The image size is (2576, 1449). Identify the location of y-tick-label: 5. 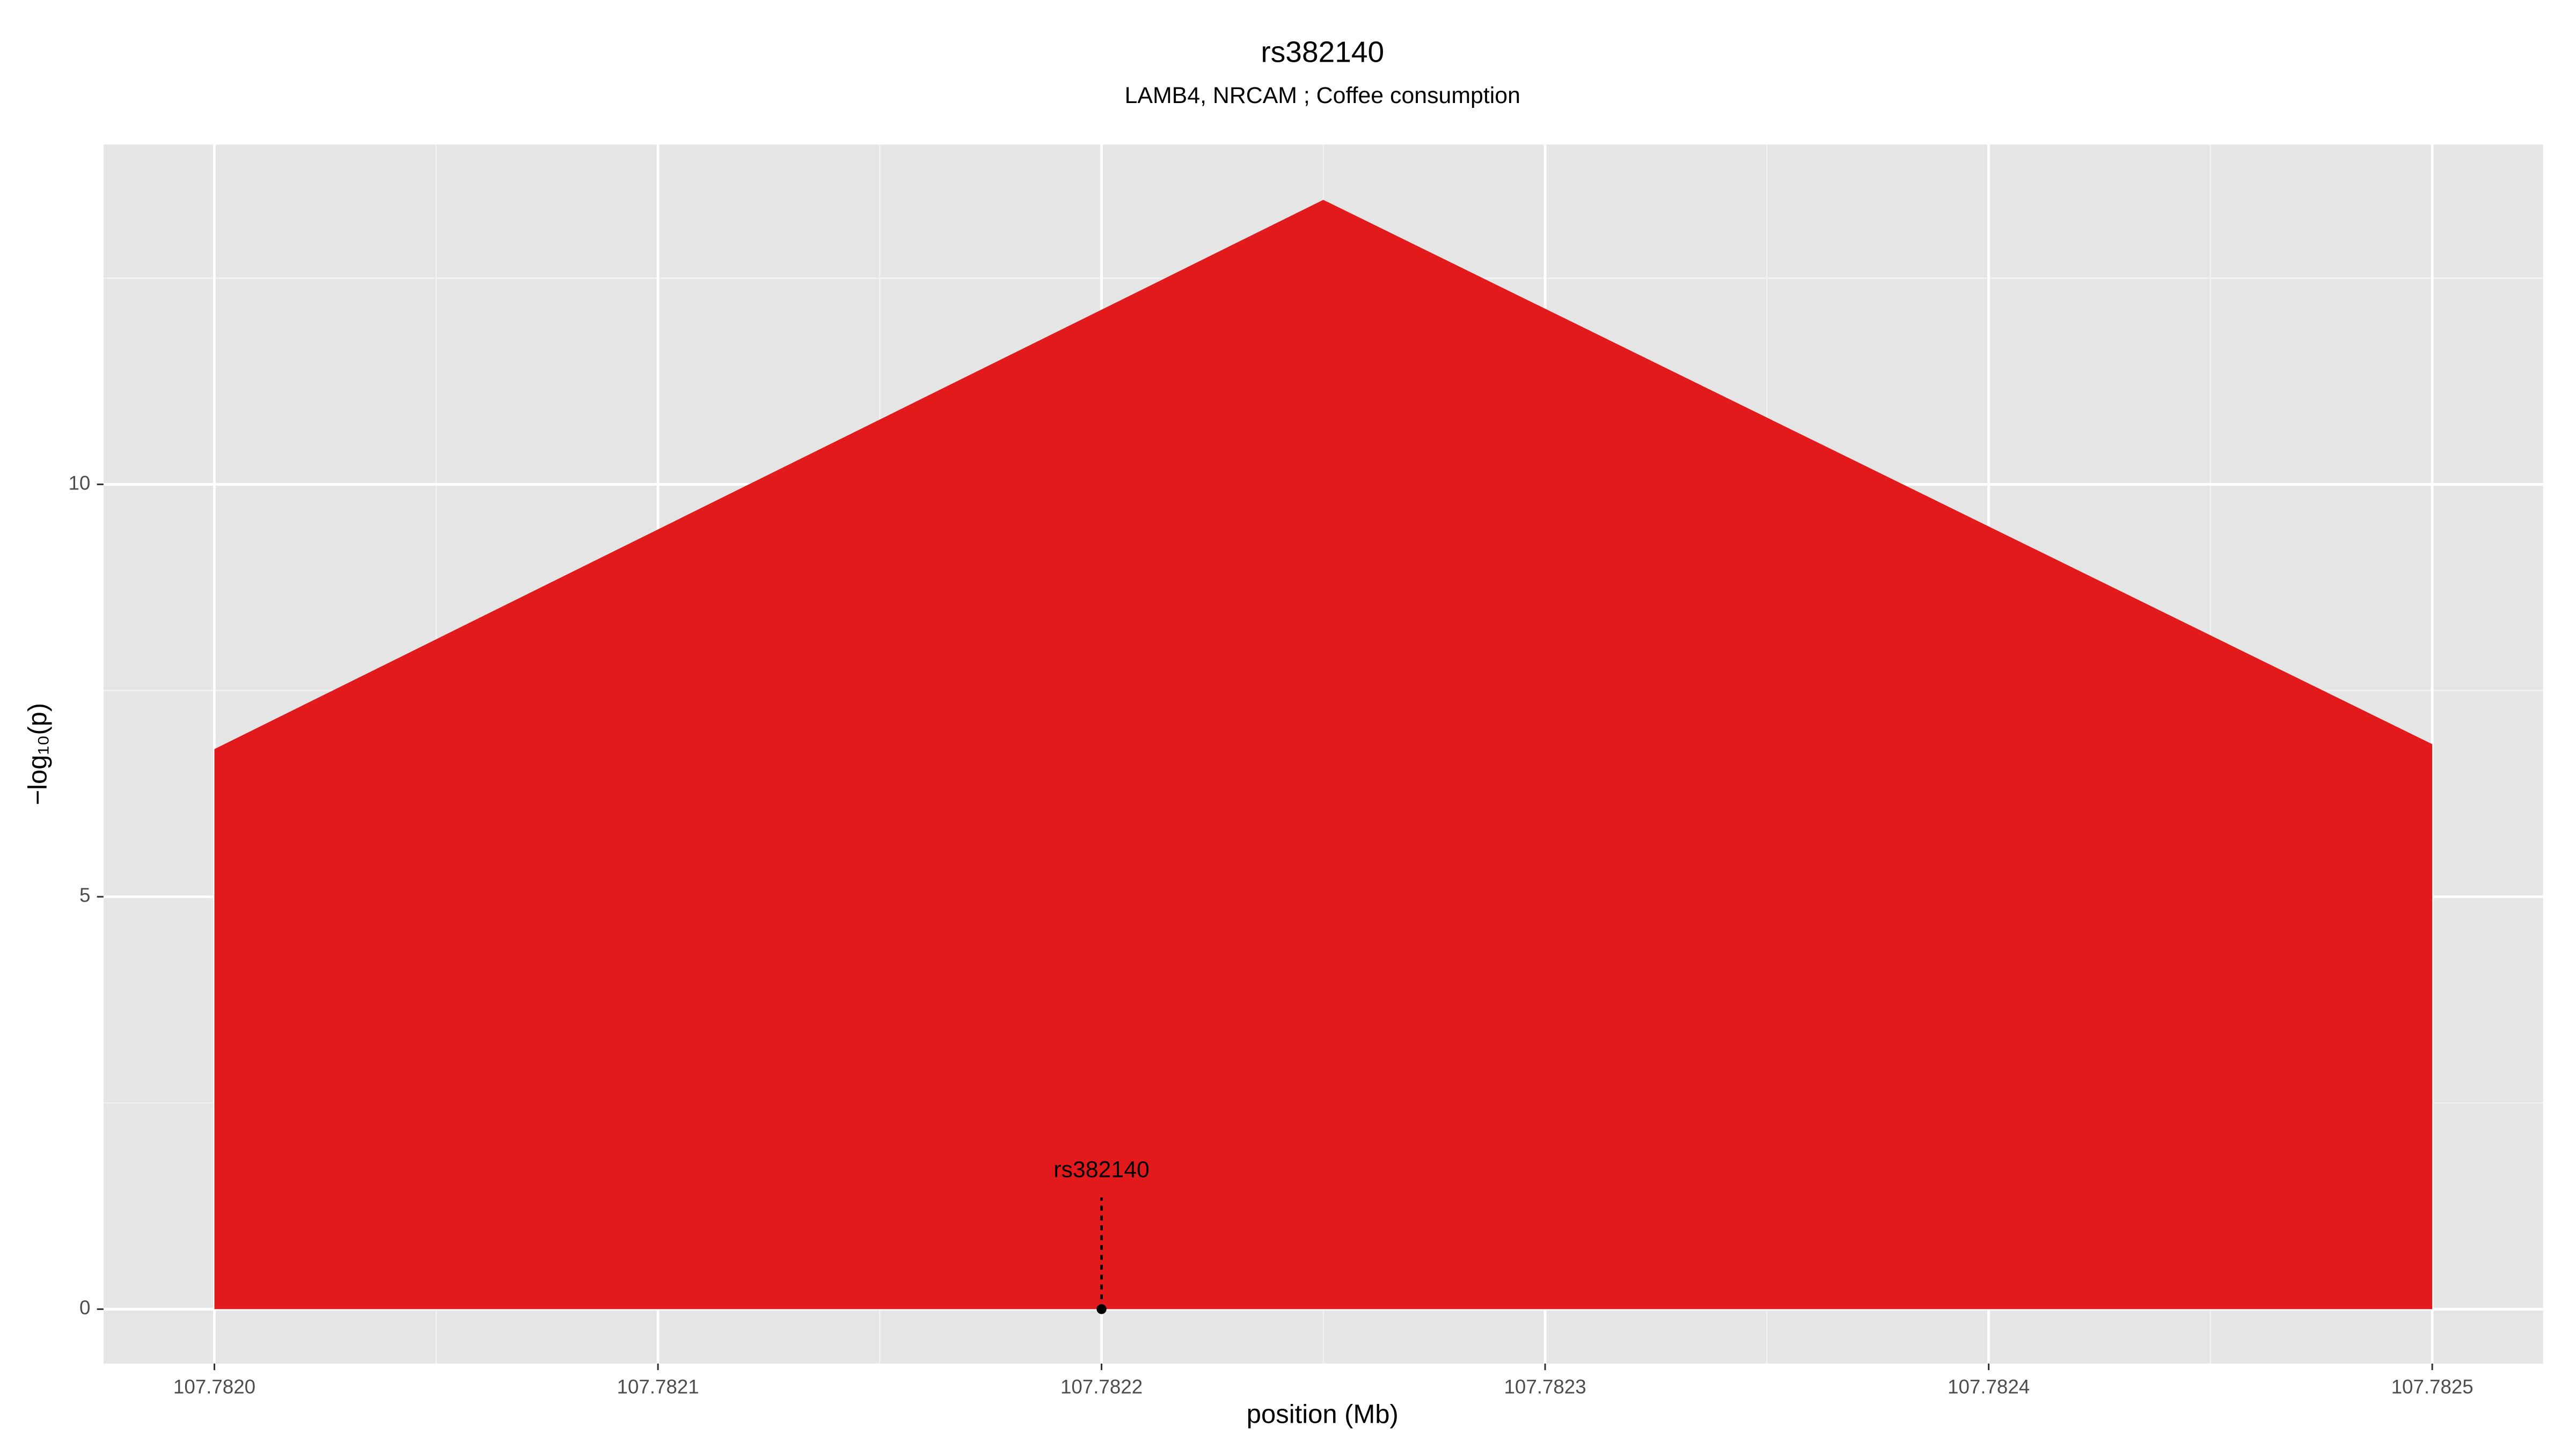
(84, 895).